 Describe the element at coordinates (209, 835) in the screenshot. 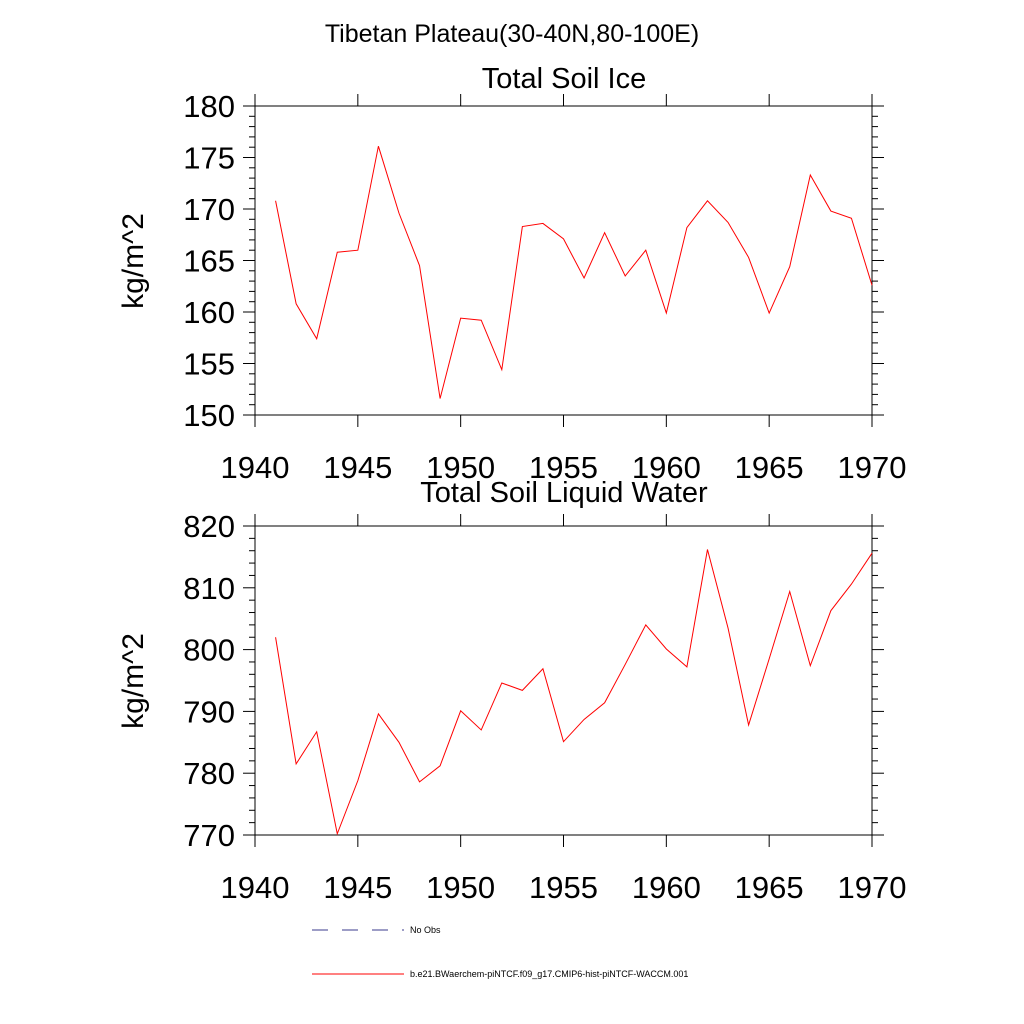

I see `y-tick-label: 770` at that location.